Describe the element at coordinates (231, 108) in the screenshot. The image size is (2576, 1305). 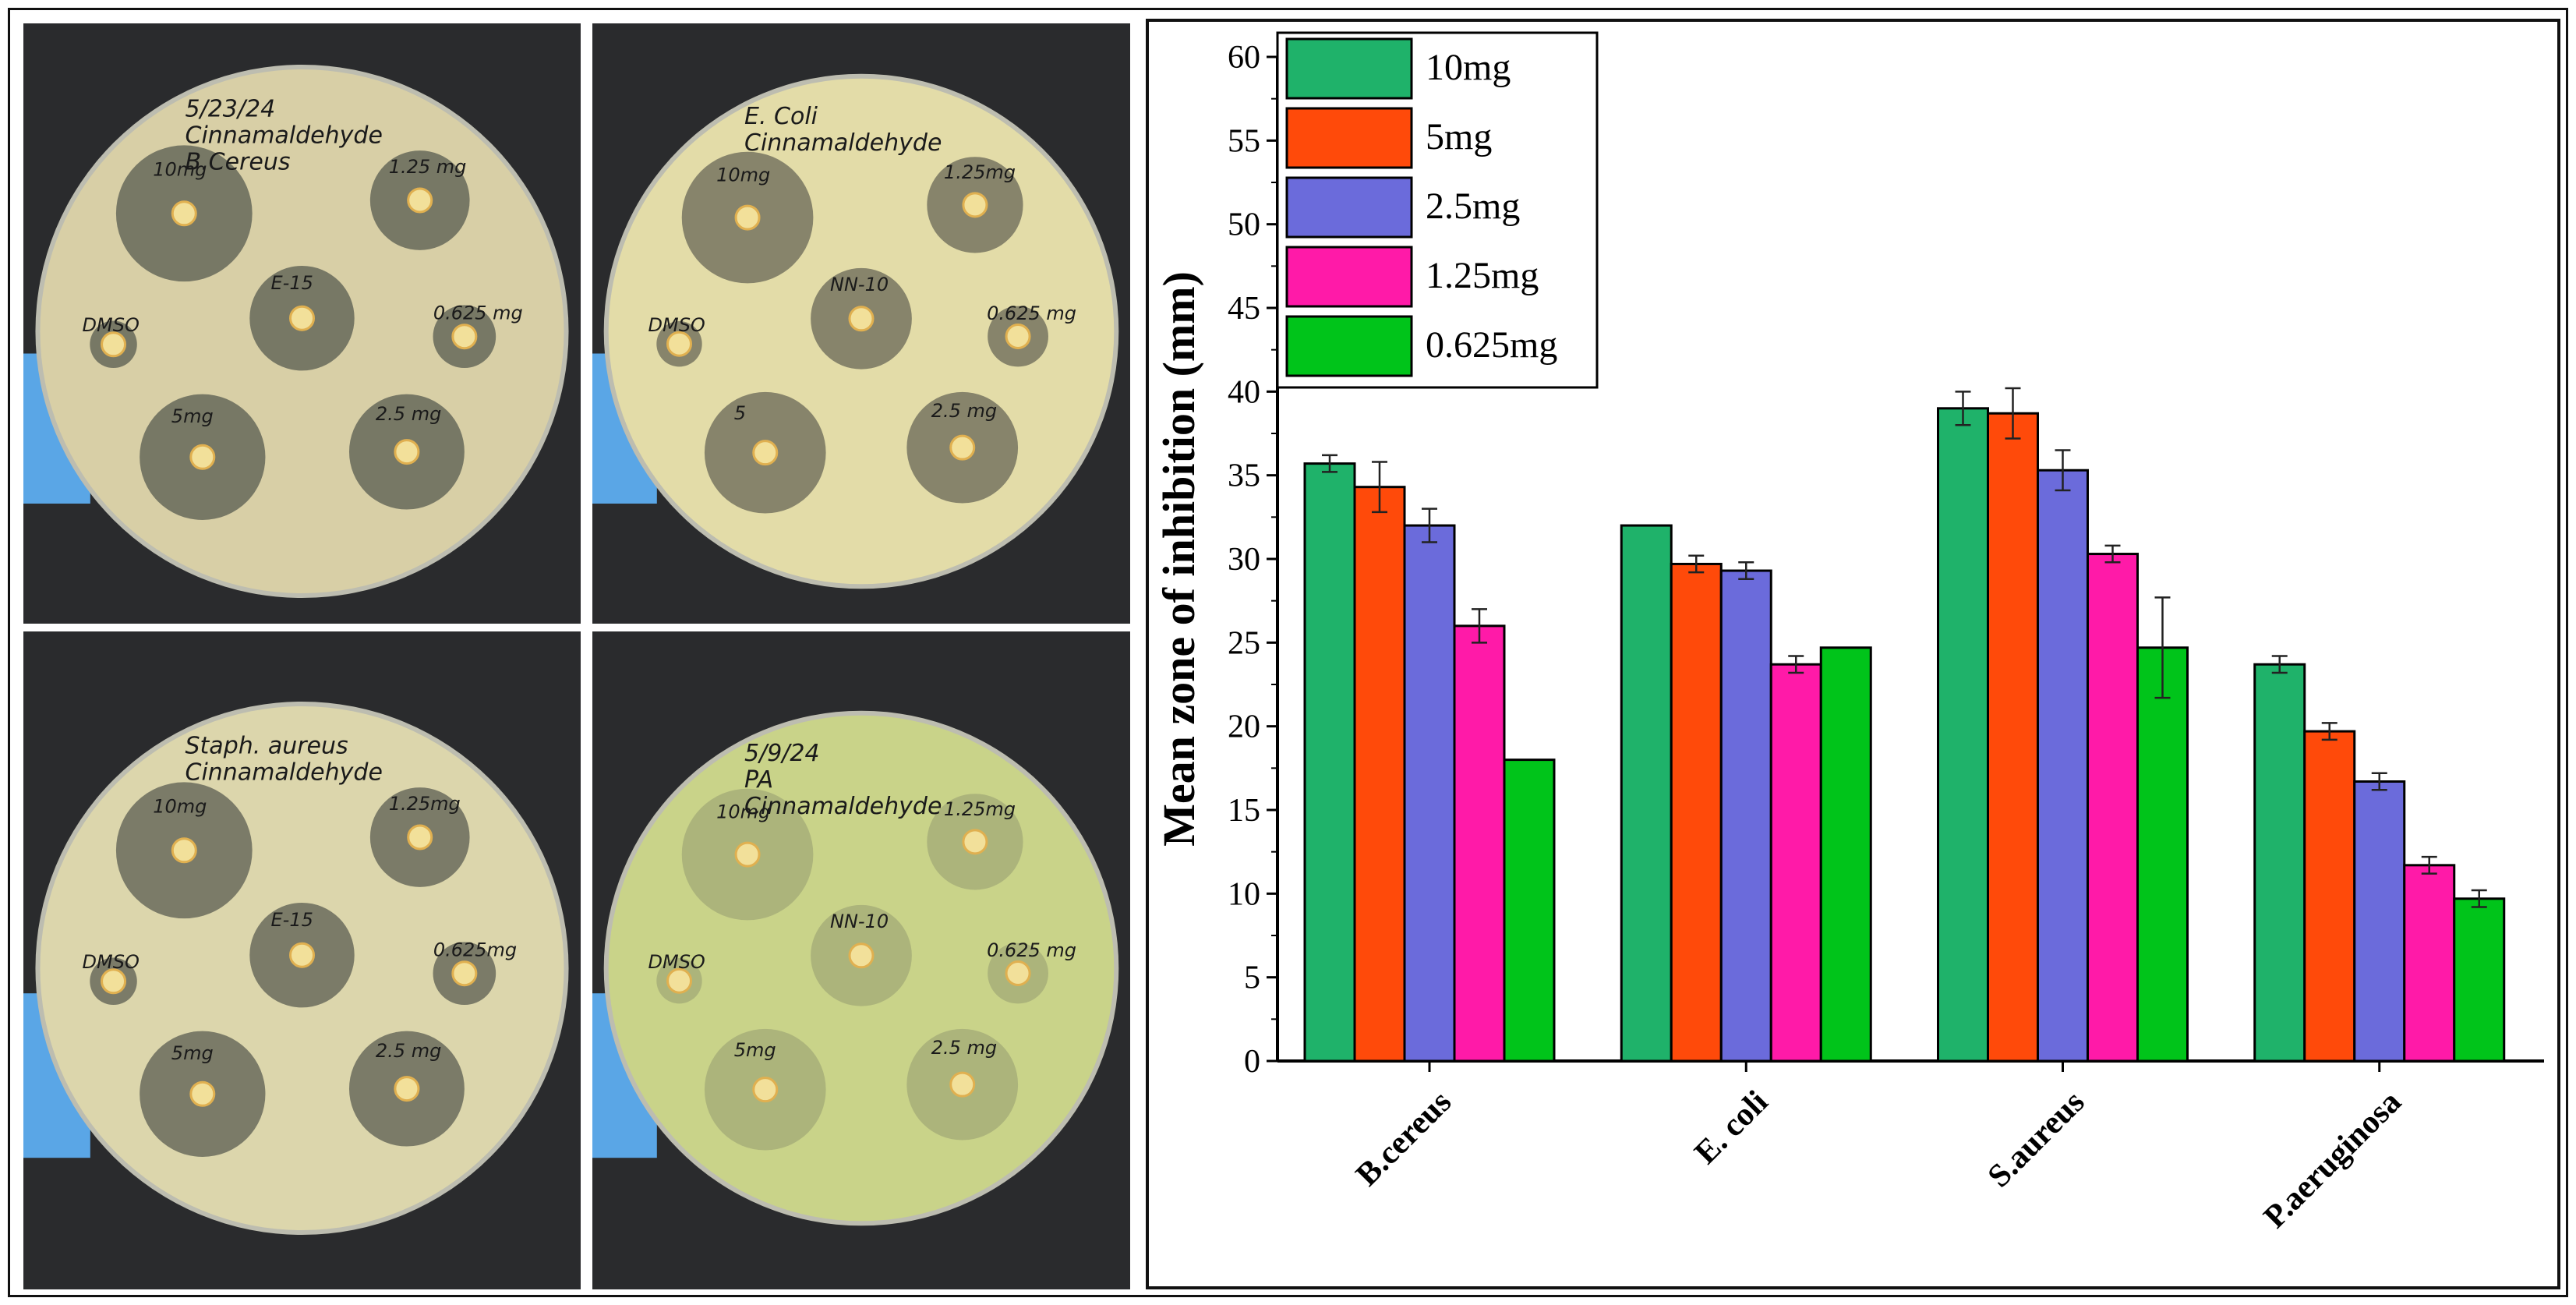
I see `plate-annotation: 5/23/24` at that location.